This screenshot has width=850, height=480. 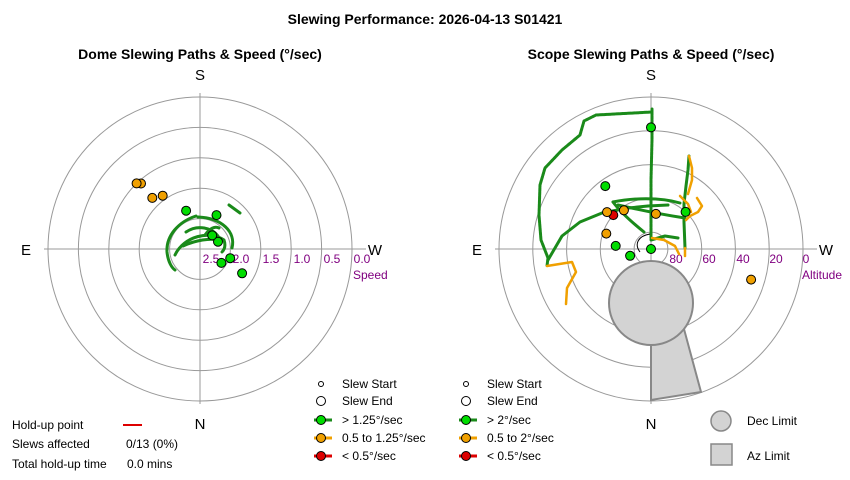 I want to click on dome-ticks: 2.5 2.0 1.5 1.0 0.5 0.0 Speed, so click(x=295, y=267).